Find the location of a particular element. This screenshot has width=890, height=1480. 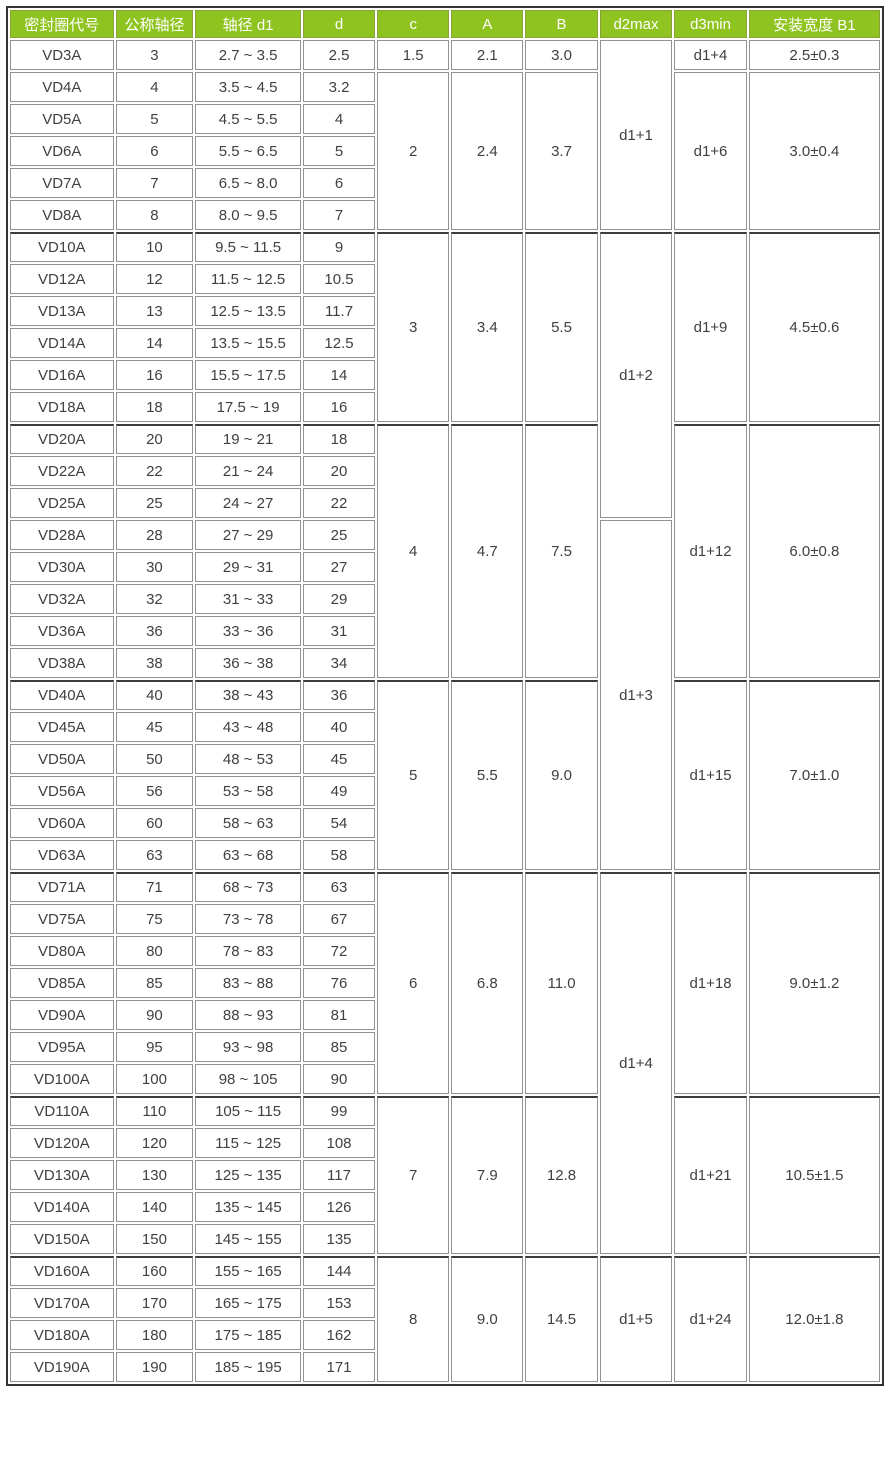

cell-shaft-dia-d1: 38 ~ 43 is located at coordinates (248, 695).